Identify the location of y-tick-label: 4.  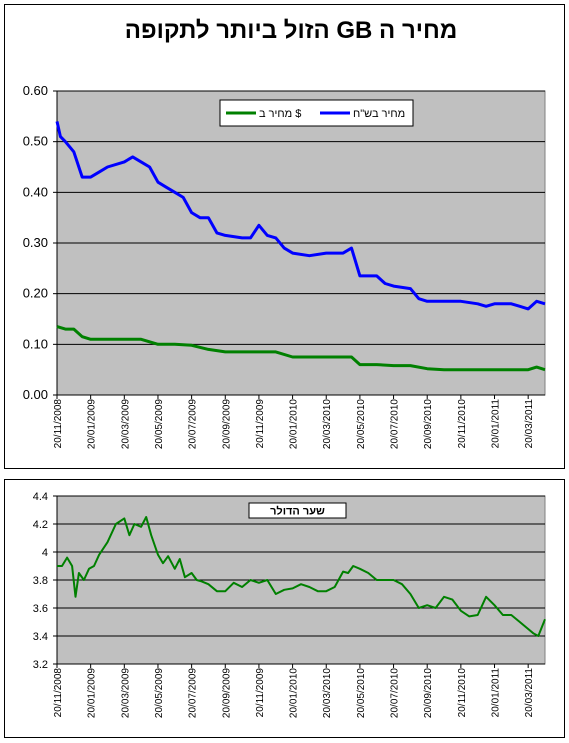
(45, 553).